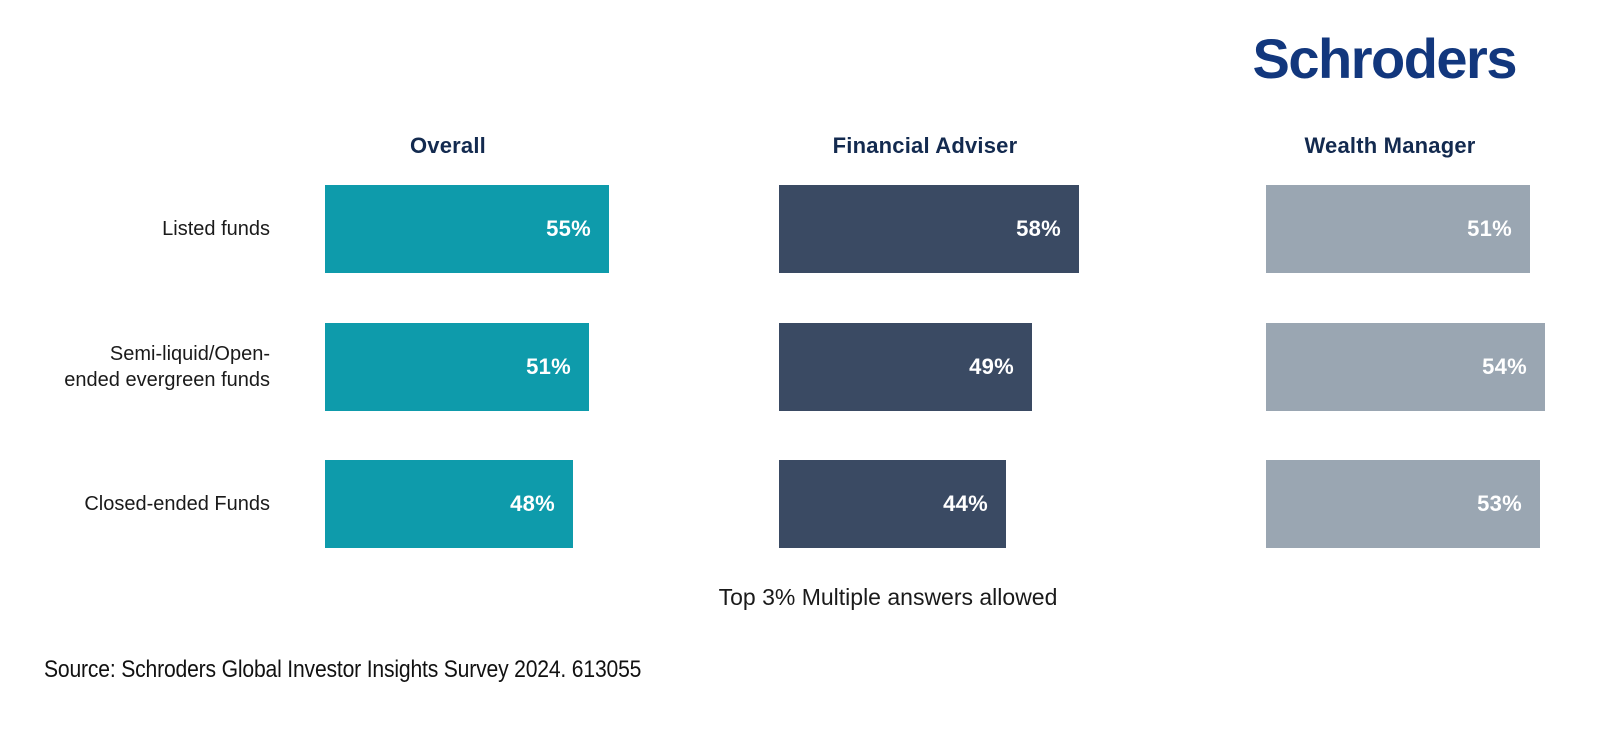 This screenshot has height=730, width=1605. I want to click on bar-value-label: 53%, so click(1499, 503).